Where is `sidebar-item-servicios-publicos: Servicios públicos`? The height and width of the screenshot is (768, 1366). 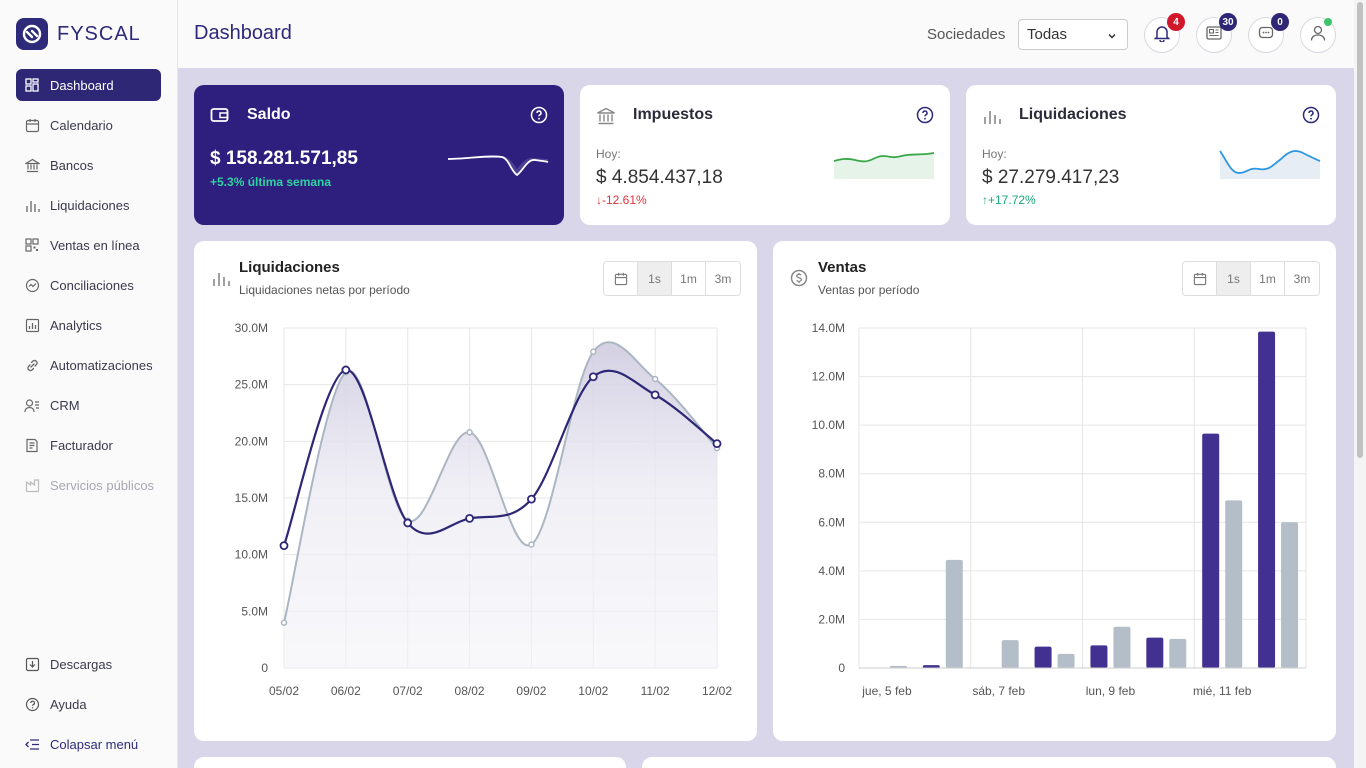 sidebar-item-servicios-publicos: Servicios públicos is located at coordinates (88, 485).